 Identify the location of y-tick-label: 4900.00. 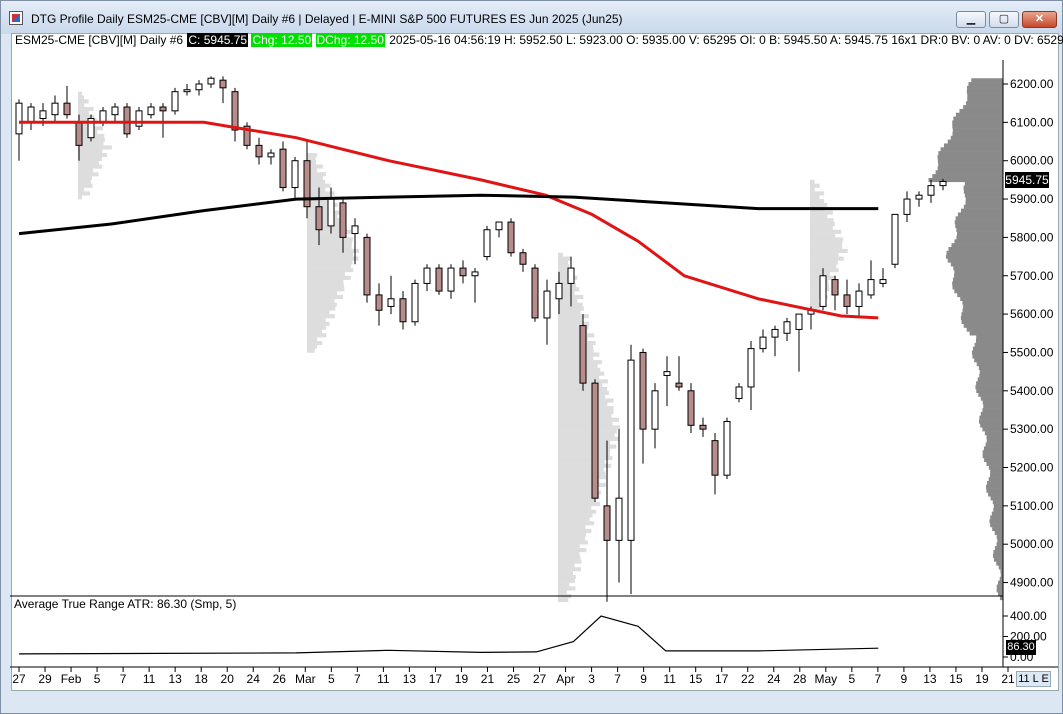
(1032, 583).